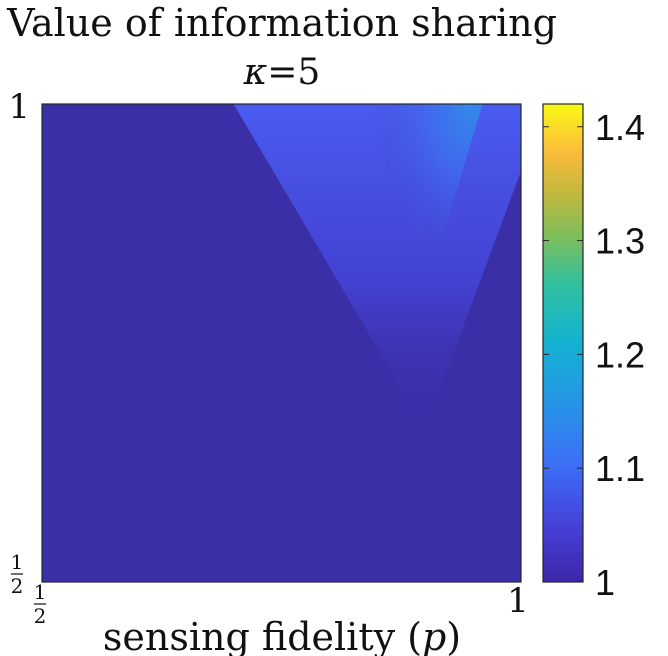 The width and height of the screenshot is (668, 656). Describe the element at coordinates (605, 582) in the screenshot. I see `colorbar-tick-label-0: 1` at that location.